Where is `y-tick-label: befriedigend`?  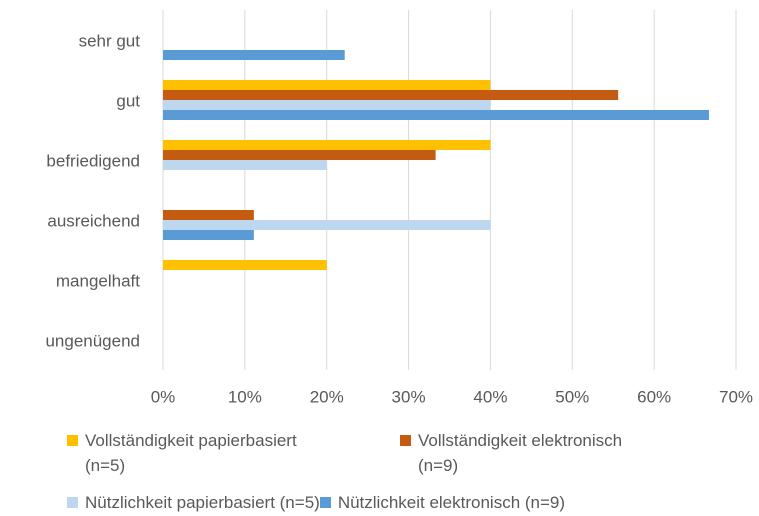 y-tick-label: befriedigend is located at coordinates (93, 160).